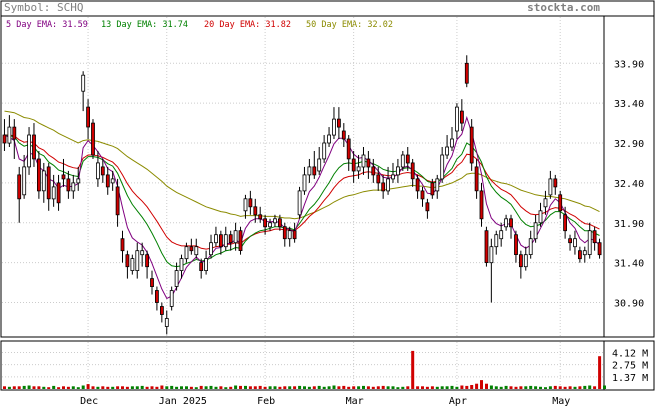 Image resolution: width=655 pixels, height=410 pixels. Describe the element at coordinates (89, 401) in the screenshot. I see `x-tick-label: Dec` at that location.